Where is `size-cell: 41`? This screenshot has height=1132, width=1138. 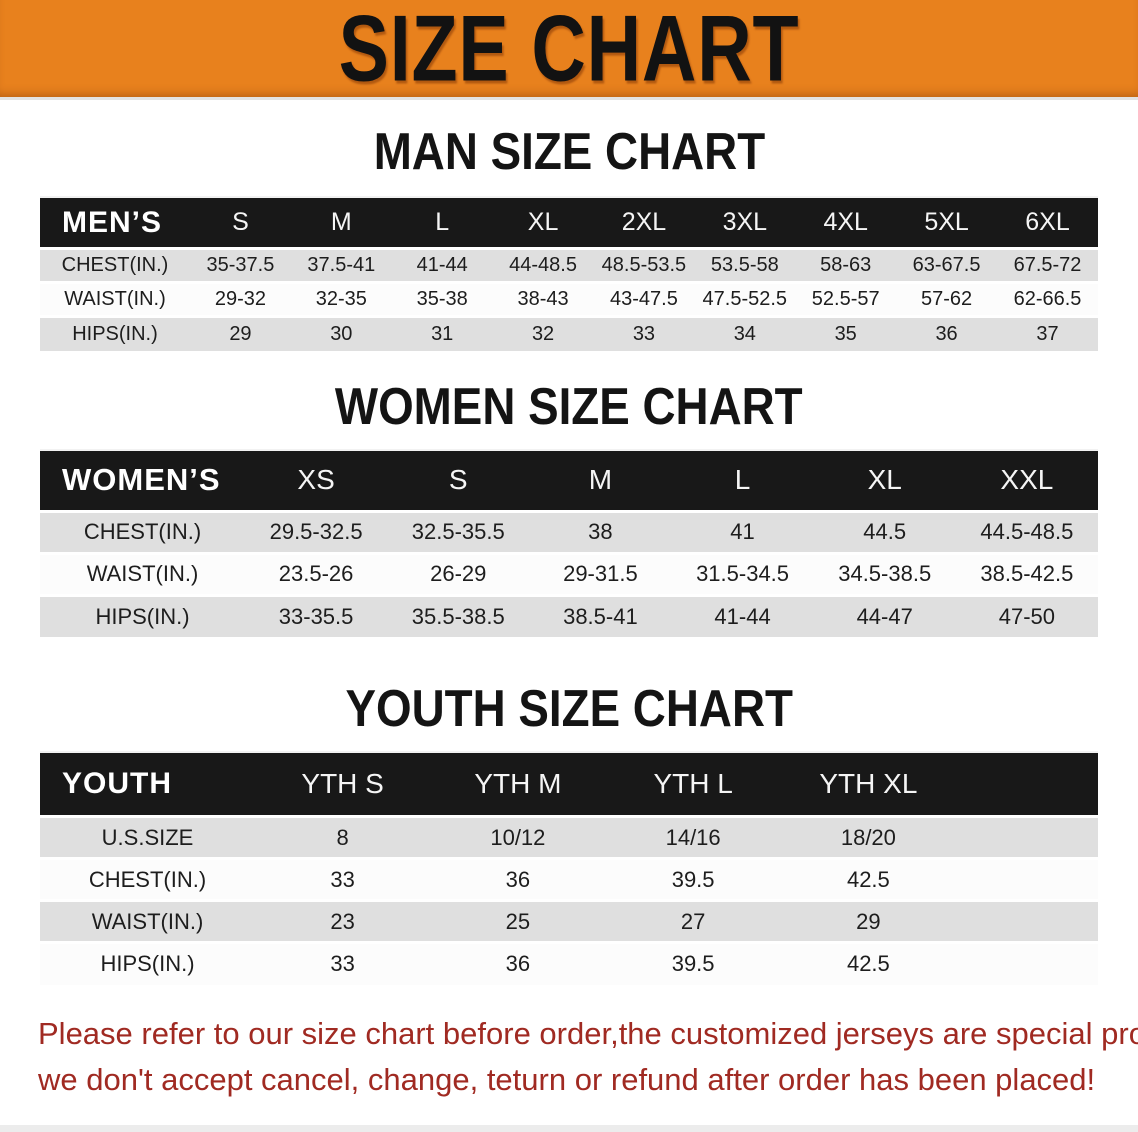 size-cell: 41 is located at coordinates (742, 531).